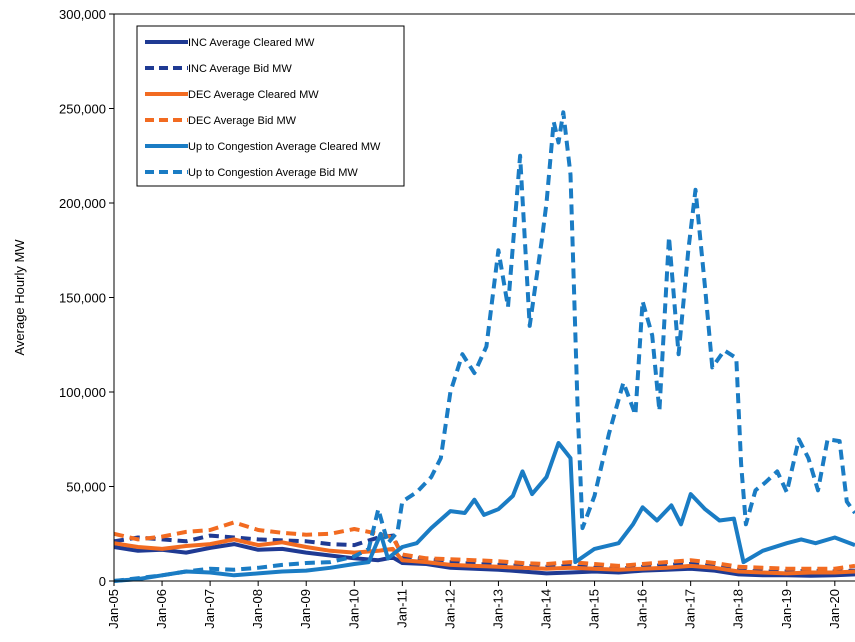 The image size is (855, 642). Describe the element at coordinates (497, 609) in the screenshot. I see `x-tick-label: Jan-13` at that location.